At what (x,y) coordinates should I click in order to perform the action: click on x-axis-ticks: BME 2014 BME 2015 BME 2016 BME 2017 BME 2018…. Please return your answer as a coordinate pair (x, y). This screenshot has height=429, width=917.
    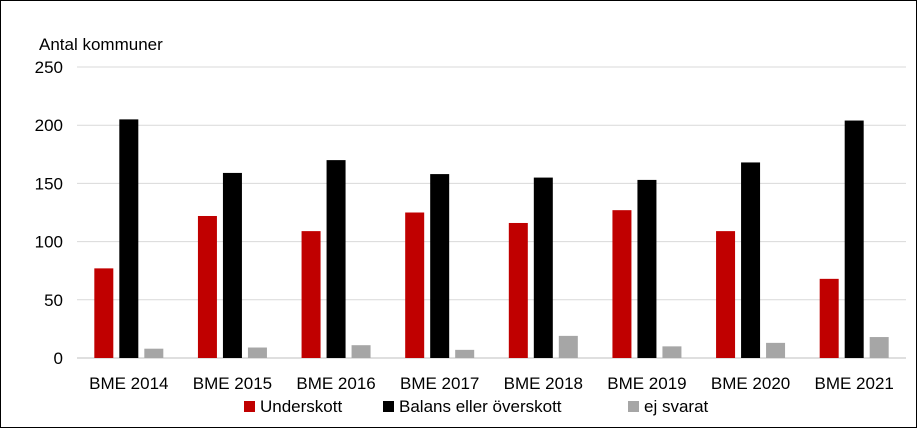
    Looking at the image, I should click on (491, 383).